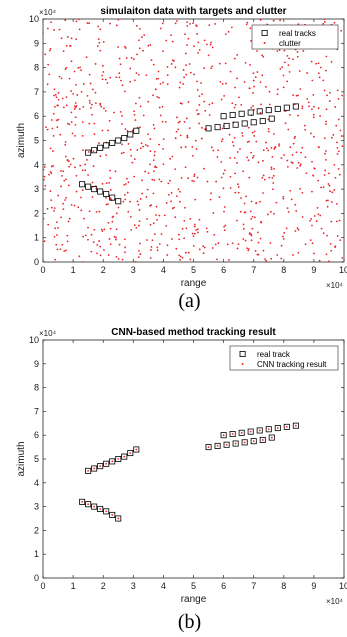 The width and height of the screenshot is (347, 637). What do you see at coordinates (242, 353) in the screenshot?
I see `legend-marker-square` at bounding box center [242, 353].